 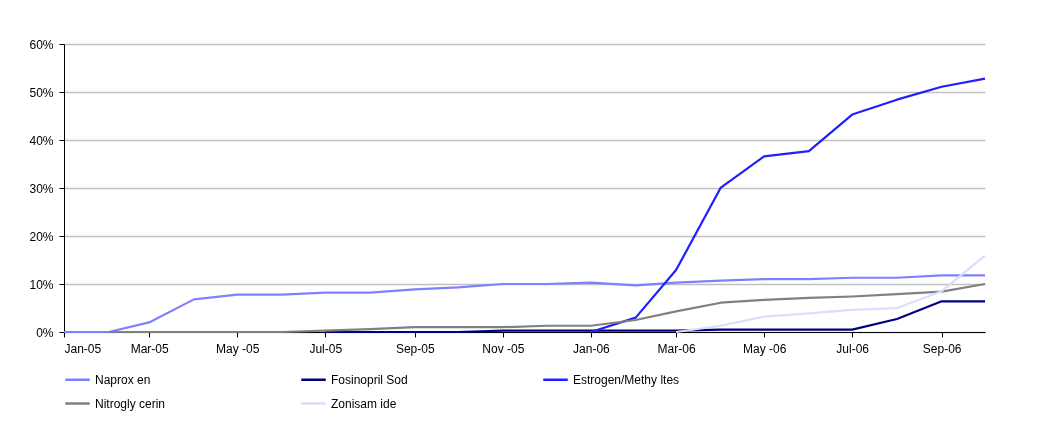 I want to click on x-tick-label: Sep-06, so click(x=942, y=348).